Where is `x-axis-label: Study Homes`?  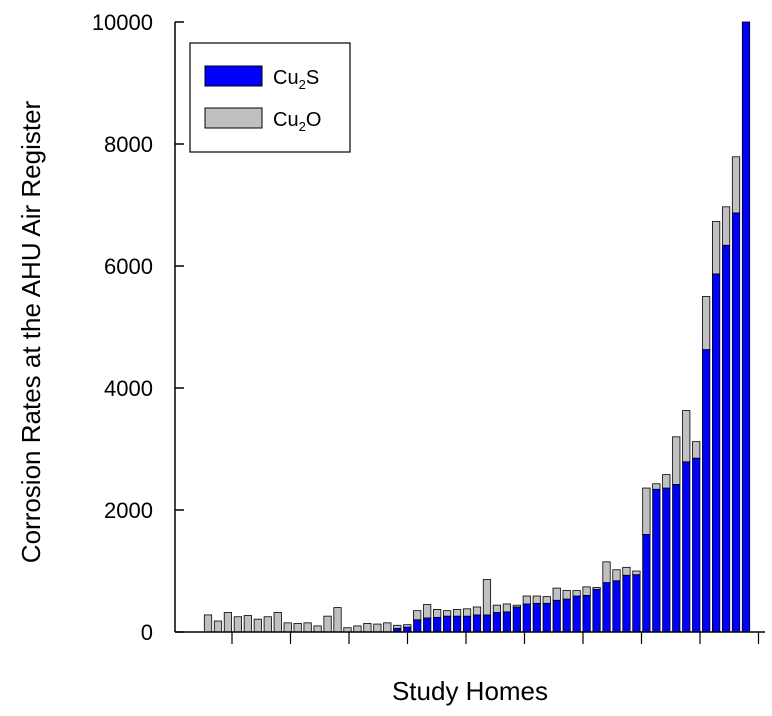 x-axis-label: Study Homes is located at coordinates (470, 691).